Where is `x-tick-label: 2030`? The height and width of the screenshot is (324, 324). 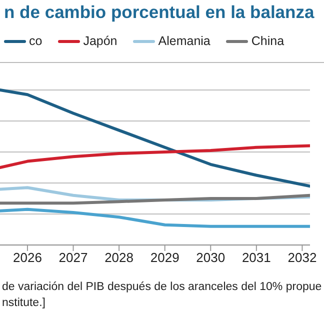 x-tick-label: 2030 is located at coordinates (211, 258).